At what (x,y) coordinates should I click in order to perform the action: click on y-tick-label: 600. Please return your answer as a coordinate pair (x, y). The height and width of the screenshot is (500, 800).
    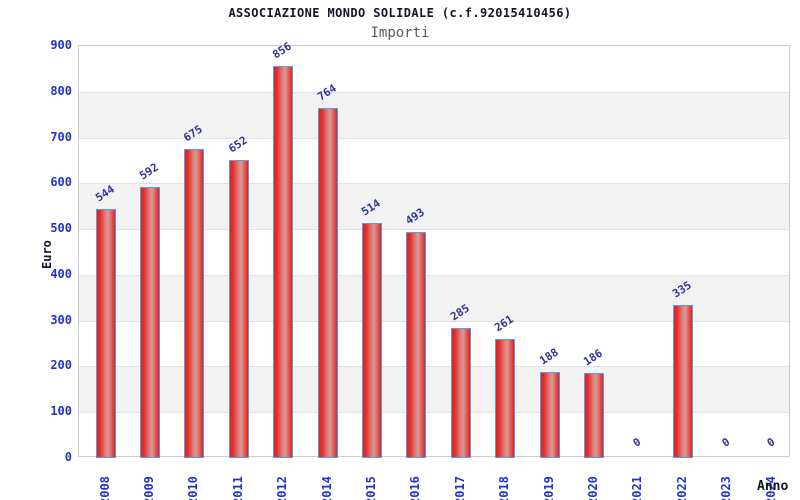
    Looking at the image, I should click on (61, 182).